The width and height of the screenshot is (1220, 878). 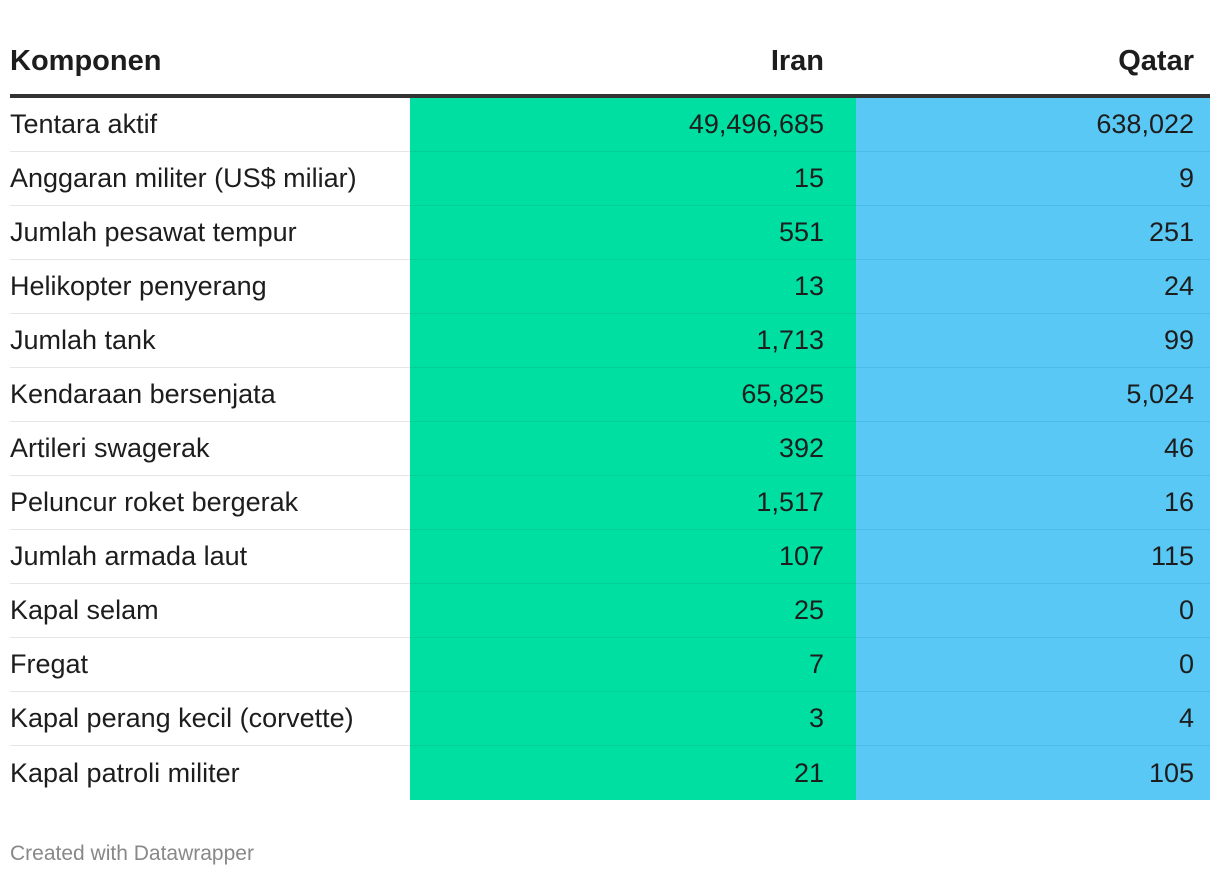 I want to click on cell-qatar: 5,024, so click(x=1033, y=395).